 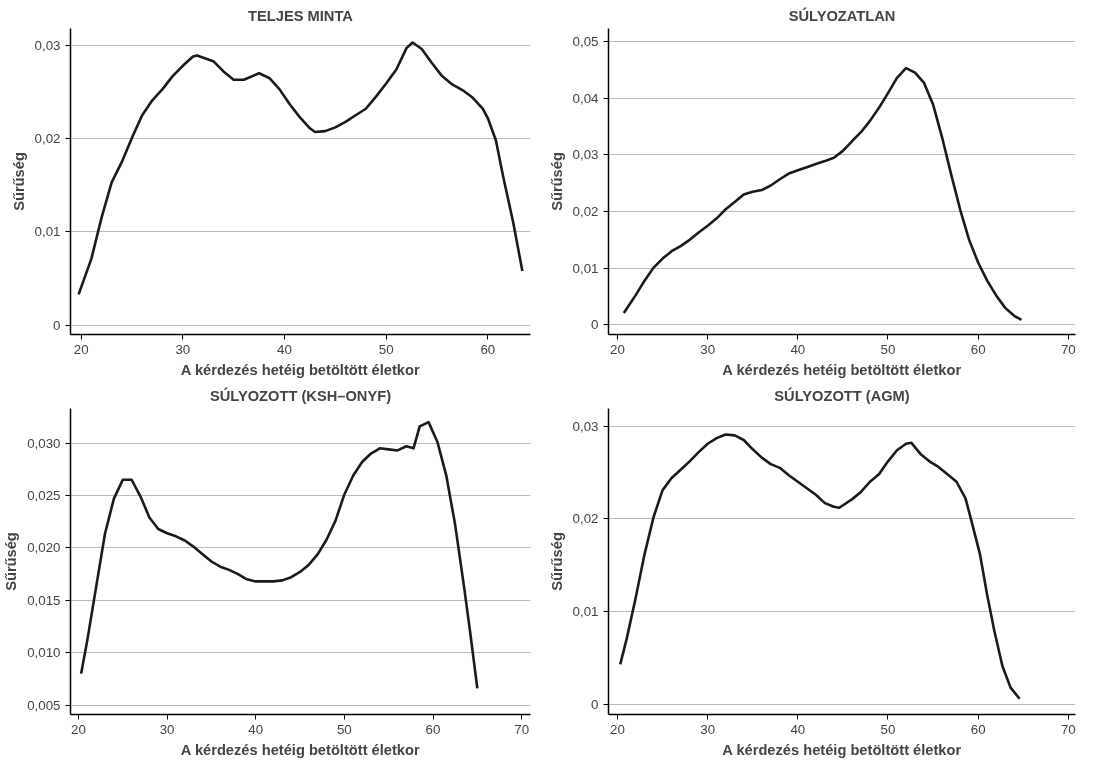 What do you see at coordinates (44, 600) in the screenshot?
I see `y-tick-label: 0,015` at bounding box center [44, 600].